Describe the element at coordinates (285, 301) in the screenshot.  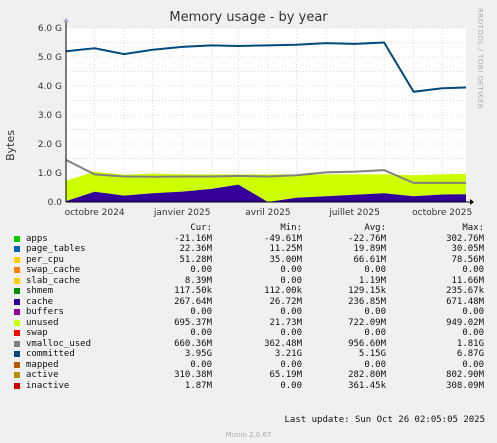
I see `legend-min: 26.72M` at that location.